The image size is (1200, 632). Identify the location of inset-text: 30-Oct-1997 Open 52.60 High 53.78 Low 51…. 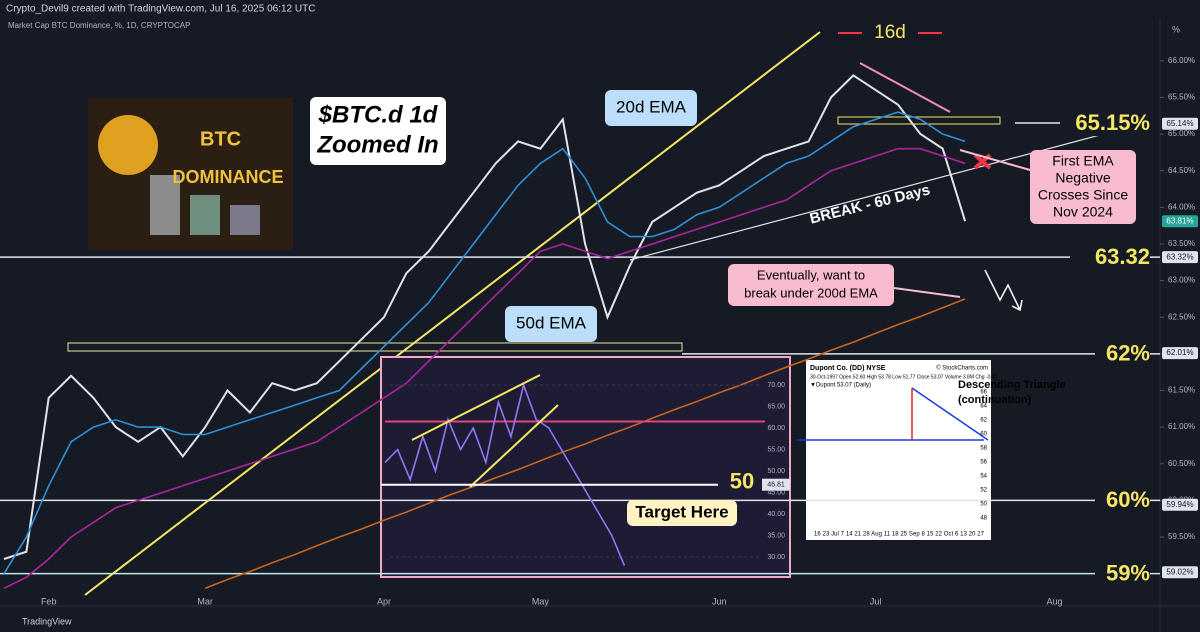
(904, 377).